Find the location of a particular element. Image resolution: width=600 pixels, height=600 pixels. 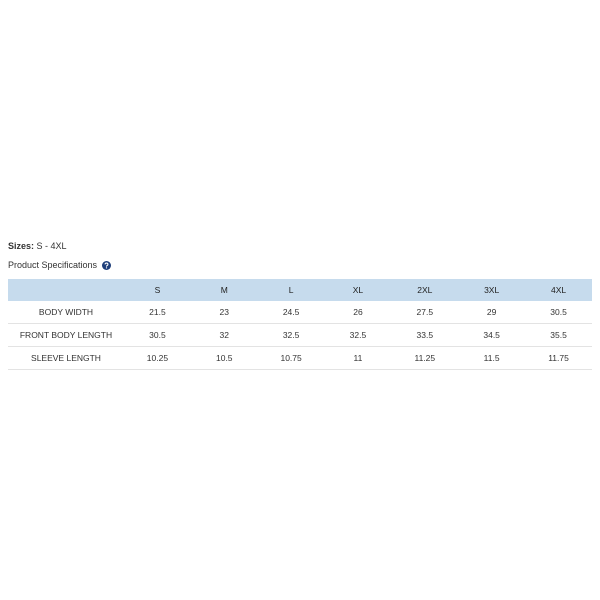

measurement: 11.25 is located at coordinates (425, 358).